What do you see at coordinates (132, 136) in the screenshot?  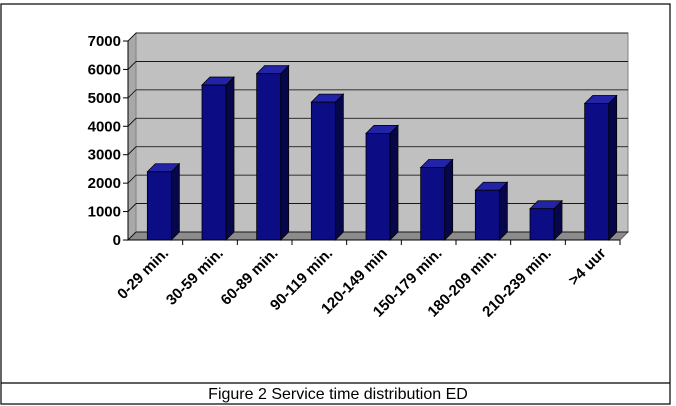 I see `chart-side-wall` at bounding box center [132, 136].